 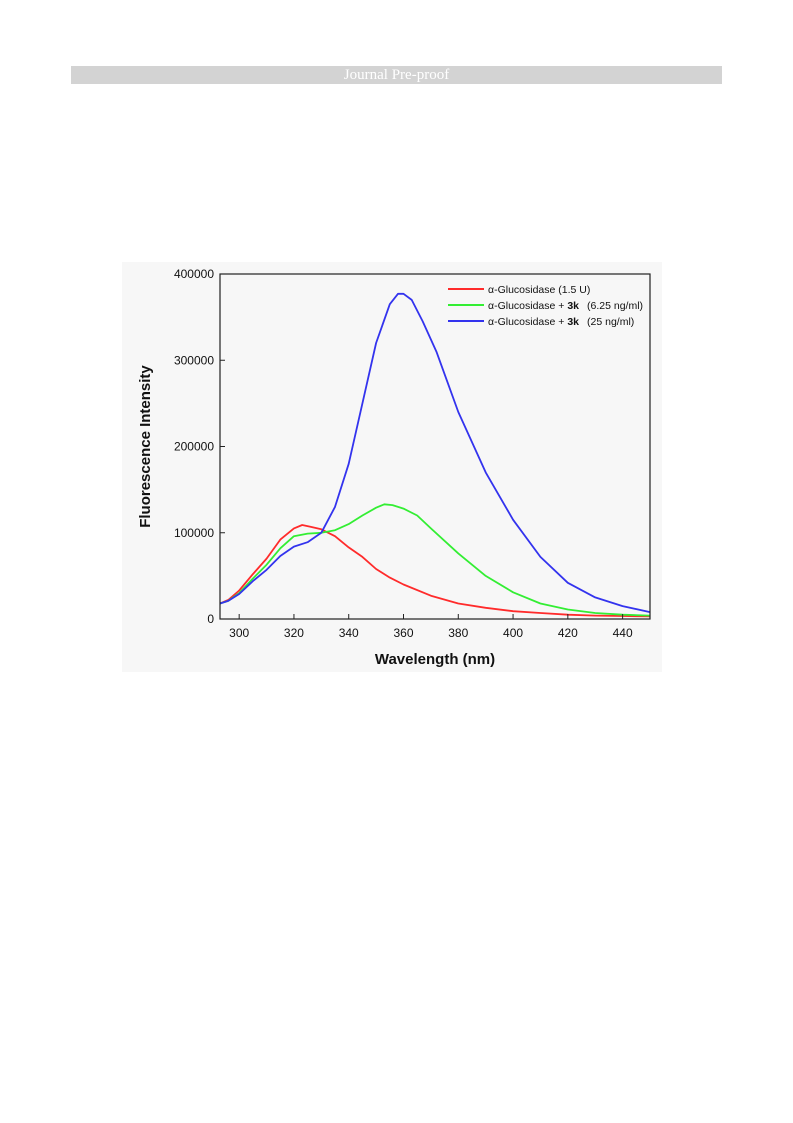 What do you see at coordinates (623, 633) in the screenshot?
I see `x-tick-label: 440` at bounding box center [623, 633].